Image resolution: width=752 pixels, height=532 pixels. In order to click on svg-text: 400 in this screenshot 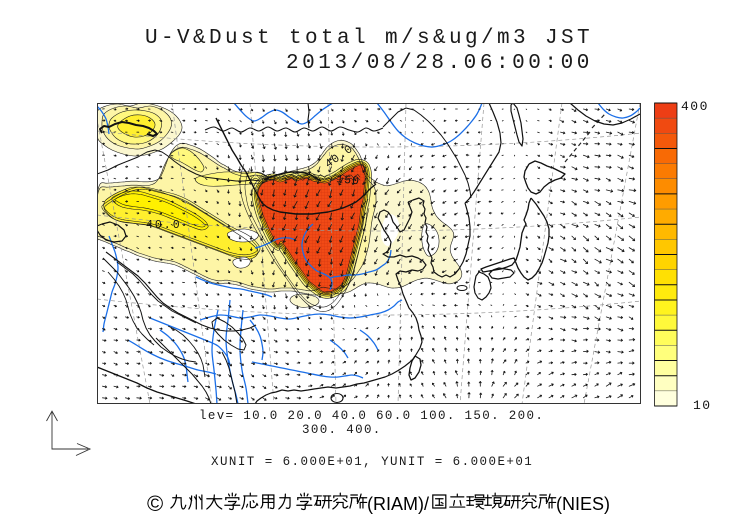, I will do `click(695, 106)`.